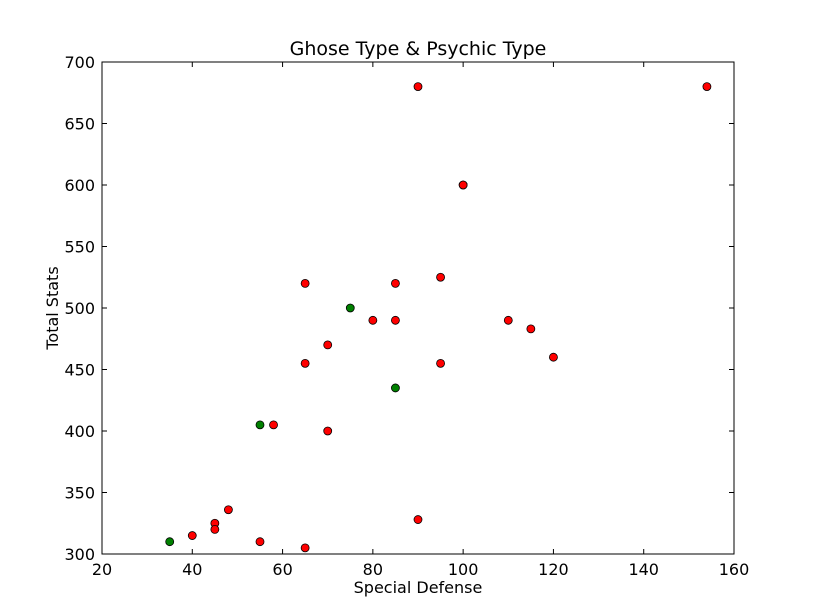 This screenshot has height=615, width=815. I want to click on y-tick-label: 500, so click(79, 308).